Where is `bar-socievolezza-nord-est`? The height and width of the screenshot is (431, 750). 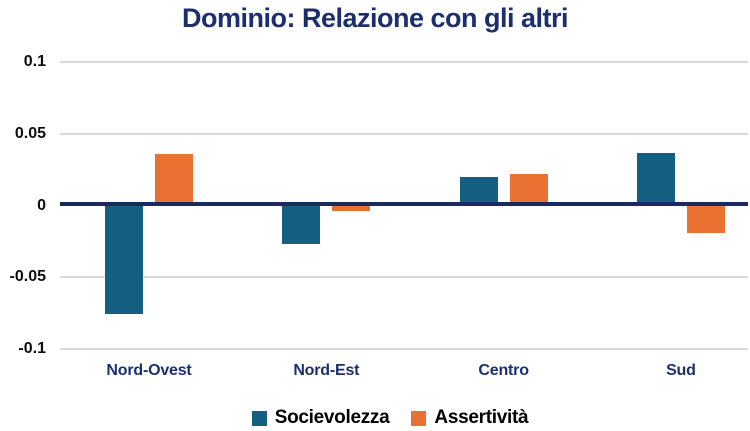 bar-socievolezza-nord-est is located at coordinates (301, 225).